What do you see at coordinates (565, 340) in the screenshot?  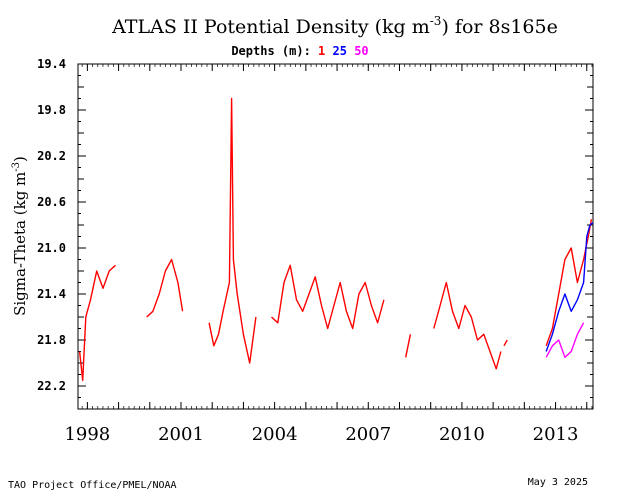 I see `series-50-line` at bounding box center [565, 340].